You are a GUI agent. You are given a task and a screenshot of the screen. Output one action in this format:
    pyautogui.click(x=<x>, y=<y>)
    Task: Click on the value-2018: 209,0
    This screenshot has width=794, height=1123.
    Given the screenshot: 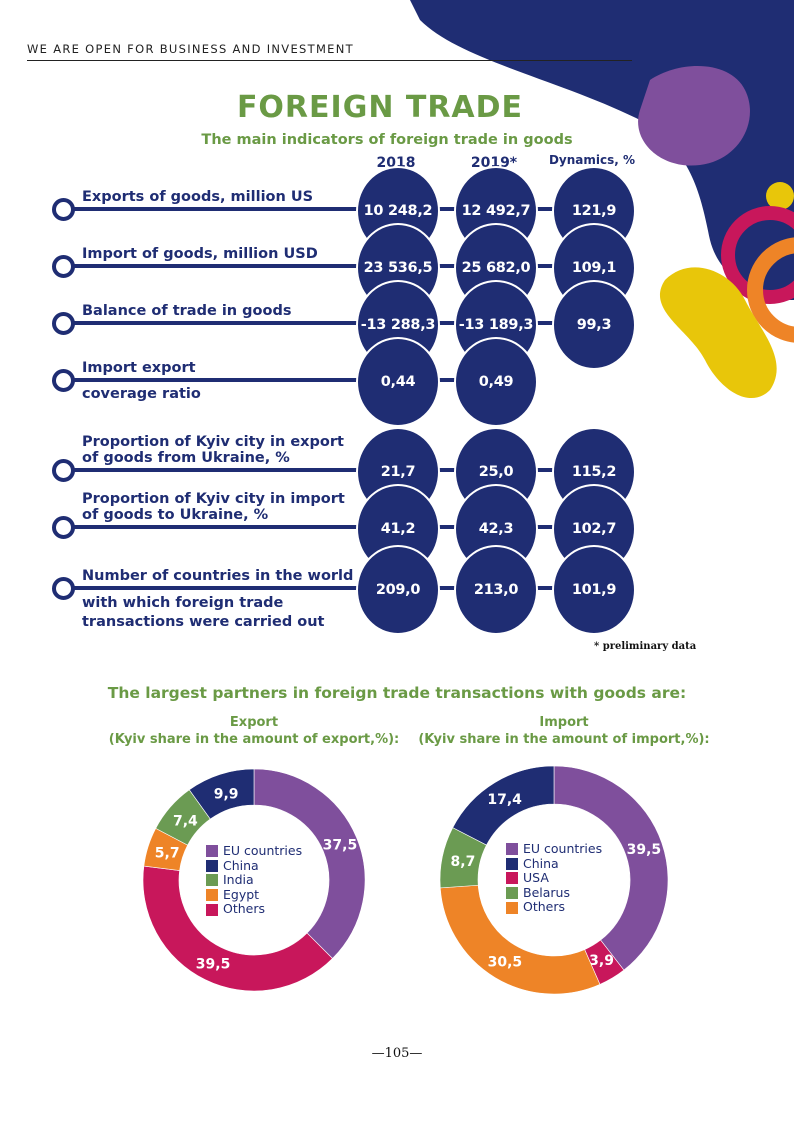 What is the action you would take?
    pyautogui.click(x=398, y=590)
    